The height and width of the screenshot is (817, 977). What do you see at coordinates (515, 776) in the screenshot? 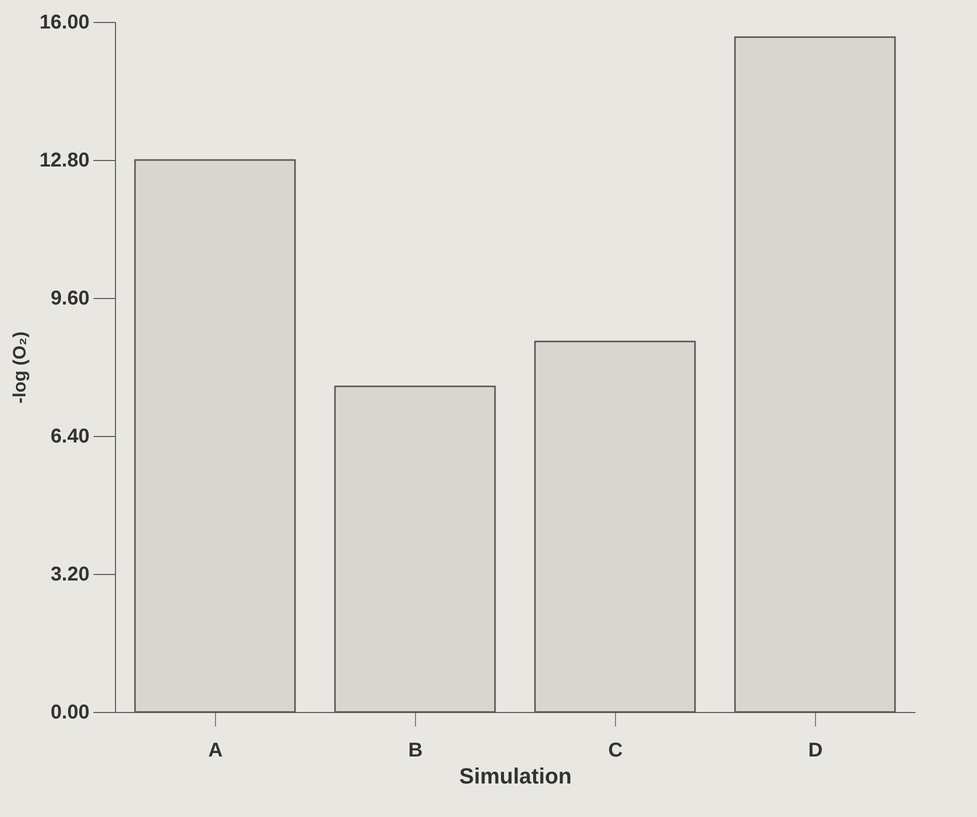
I see `x-axis-title: Simulation` at bounding box center [515, 776].